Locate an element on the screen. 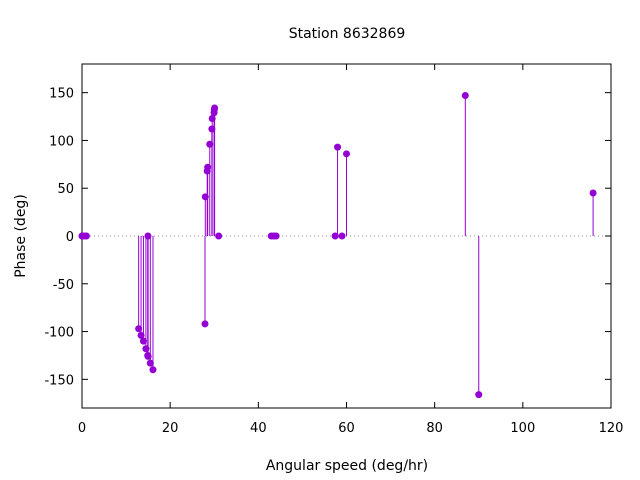 The height and width of the screenshot is (480, 640). y-tick-label: -150 is located at coordinates (59, 380).